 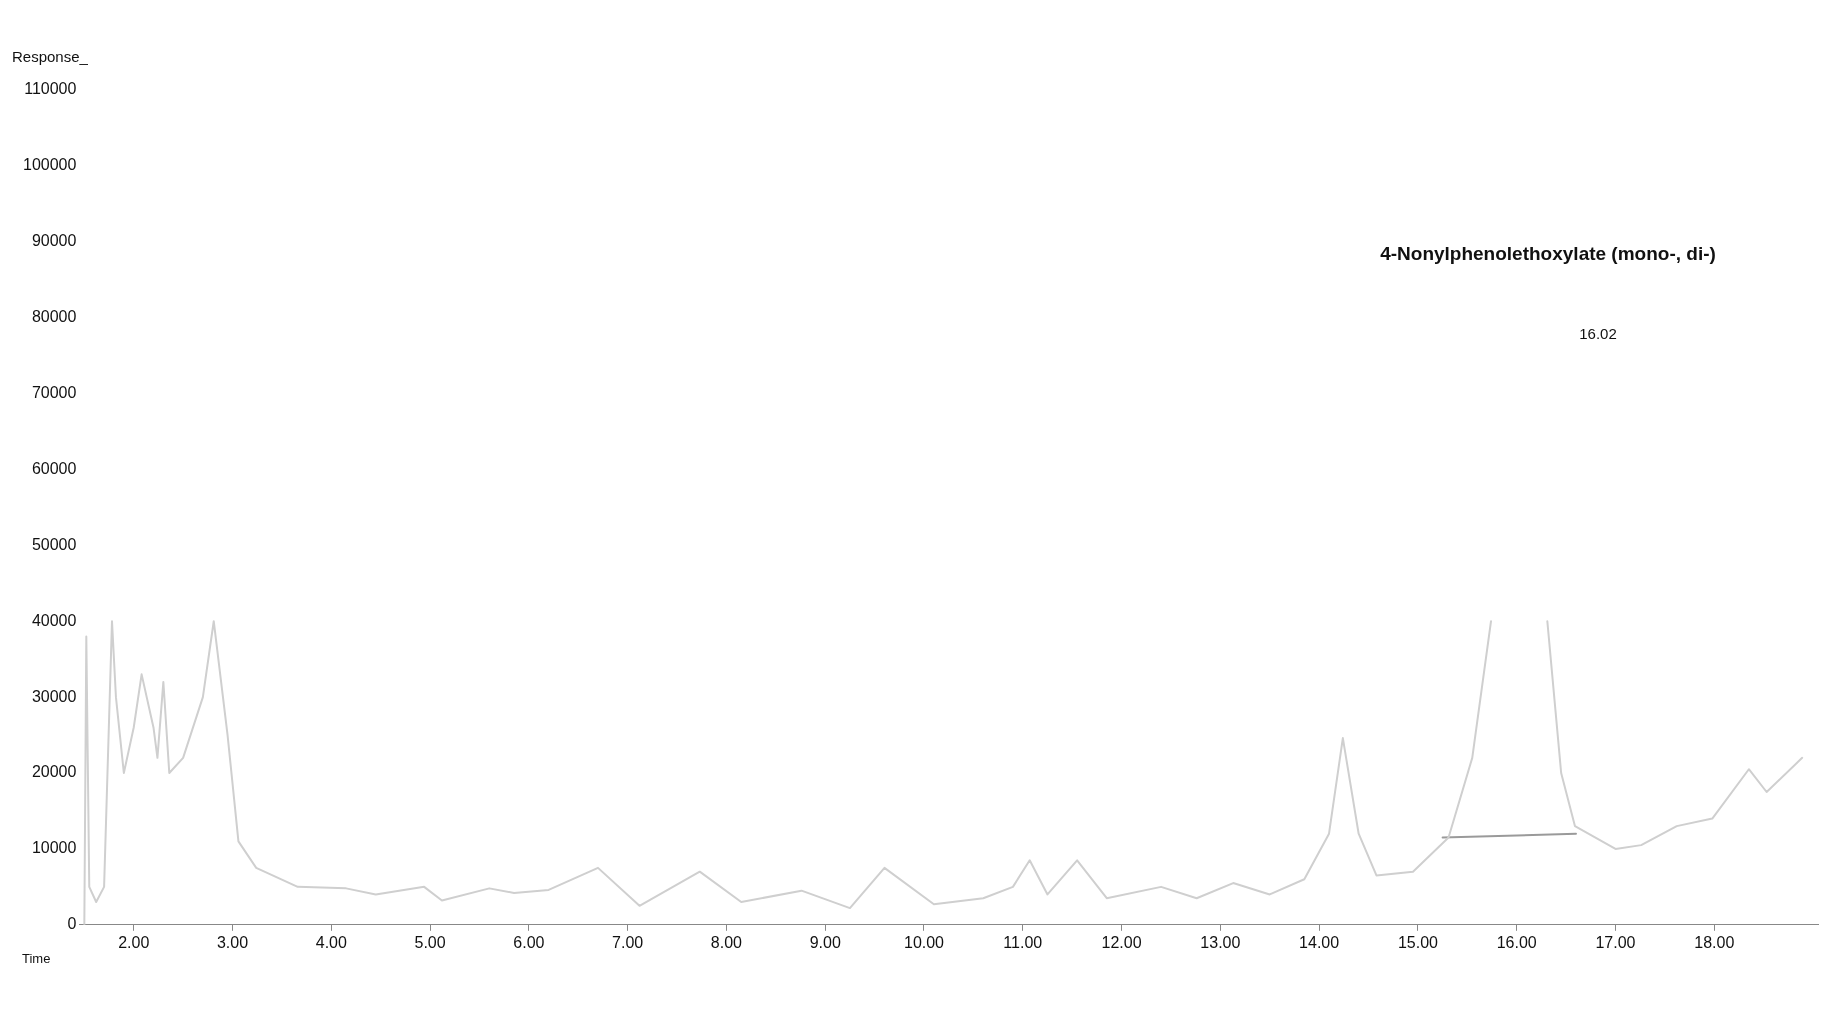 What do you see at coordinates (825, 942) in the screenshot?
I see `x-tick-label: 9.00` at bounding box center [825, 942].